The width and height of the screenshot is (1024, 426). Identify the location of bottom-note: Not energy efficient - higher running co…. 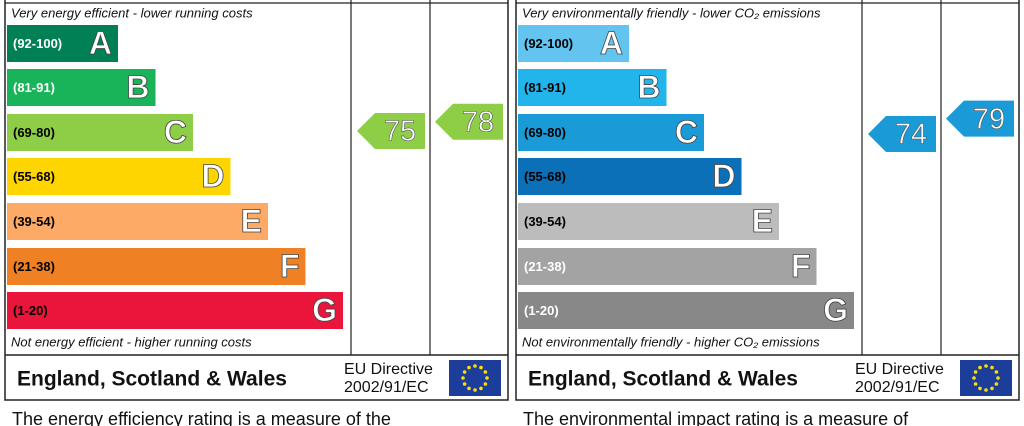
(131, 341).